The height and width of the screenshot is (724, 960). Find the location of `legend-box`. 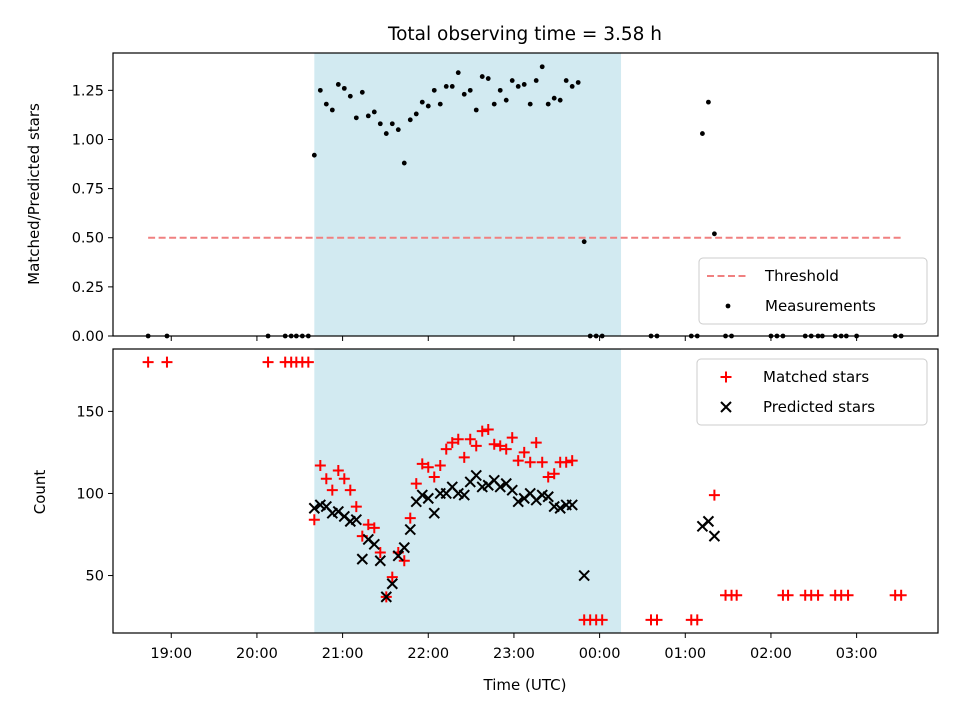

legend-box is located at coordinates (813, 291).